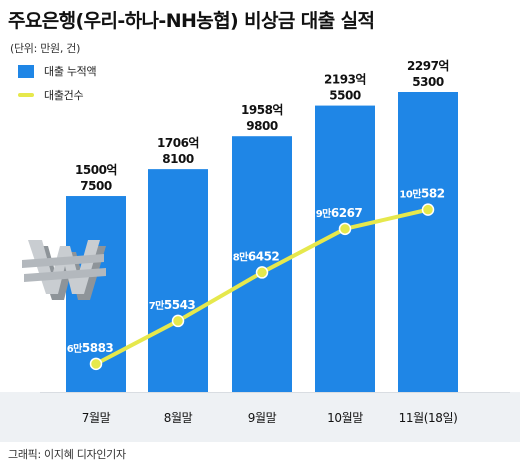 This screenshot has height=472, width=520. I want to click on category-label-1: 8월말, so click(178, 418).